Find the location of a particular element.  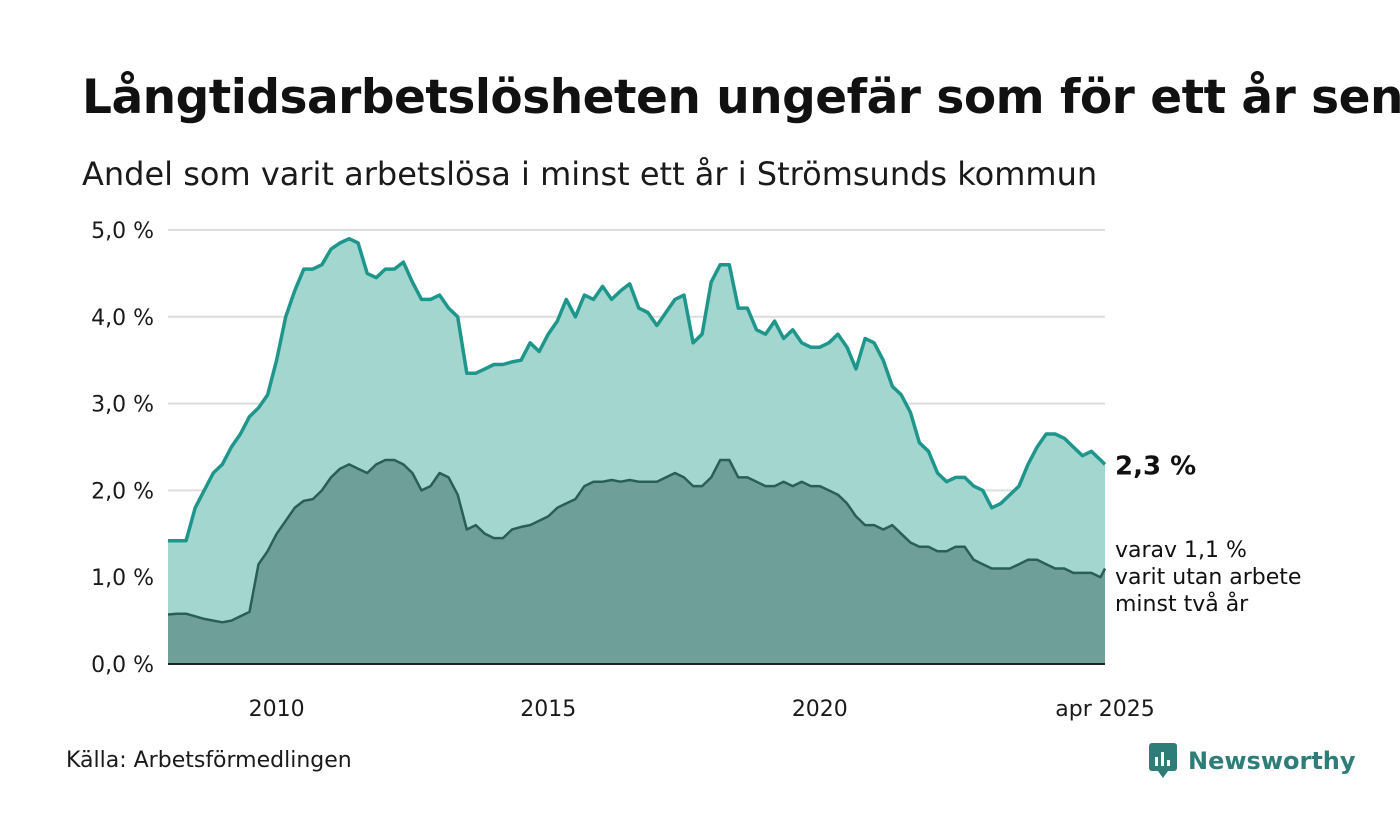

lower-end-label-line: varav 1,1 % is located at coordinates (1181, 550).